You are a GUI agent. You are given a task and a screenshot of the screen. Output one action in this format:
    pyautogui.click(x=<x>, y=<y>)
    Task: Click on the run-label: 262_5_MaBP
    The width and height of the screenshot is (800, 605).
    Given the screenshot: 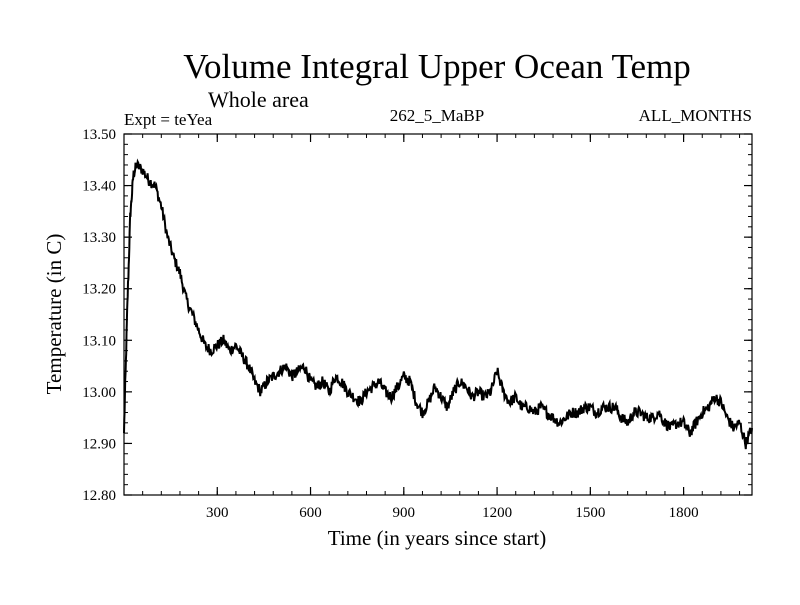 What is the action you would take?
    pyautogui.click(x=437, y=115)
    